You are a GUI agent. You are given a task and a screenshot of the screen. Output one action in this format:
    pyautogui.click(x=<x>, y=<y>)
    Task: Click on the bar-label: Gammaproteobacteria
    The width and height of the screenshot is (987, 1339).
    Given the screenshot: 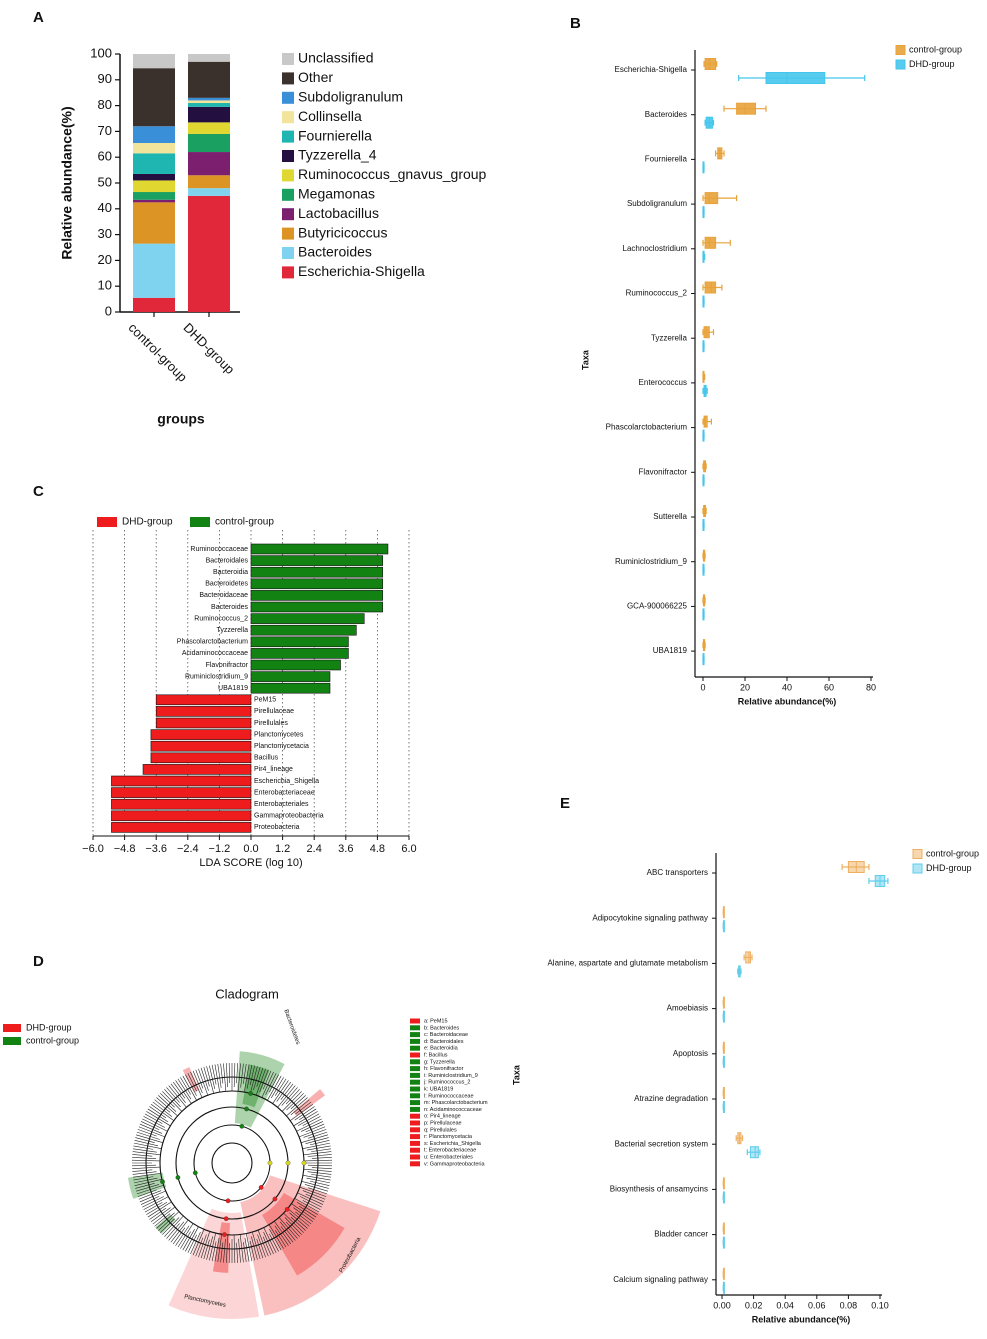 What is the action you would take?
    pyautogui.click(x=289, y=816)
    